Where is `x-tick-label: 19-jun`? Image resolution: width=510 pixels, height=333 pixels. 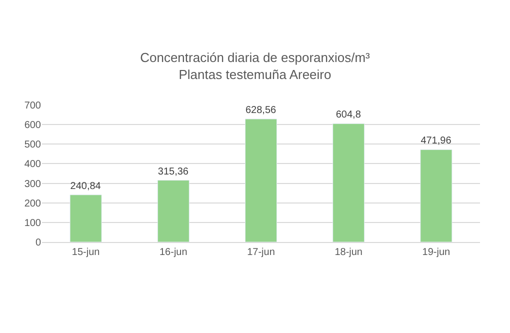
x-tick-label: 19-jun is located at coordinates (436, 252).